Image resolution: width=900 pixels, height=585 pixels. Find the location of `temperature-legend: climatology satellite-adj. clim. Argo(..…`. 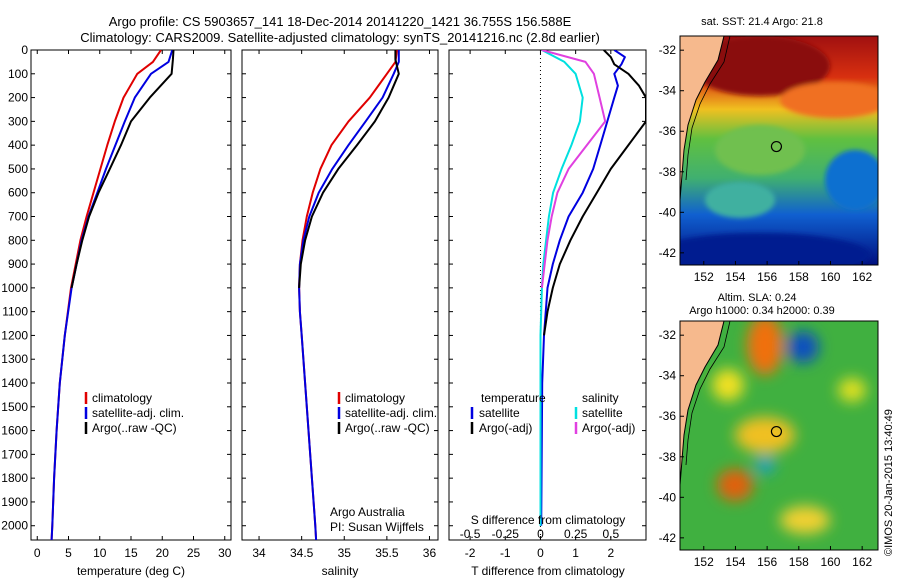

temperature-legend: climatology satellite-adj. clim. Argo(..… is located at coordinates (134, 413).